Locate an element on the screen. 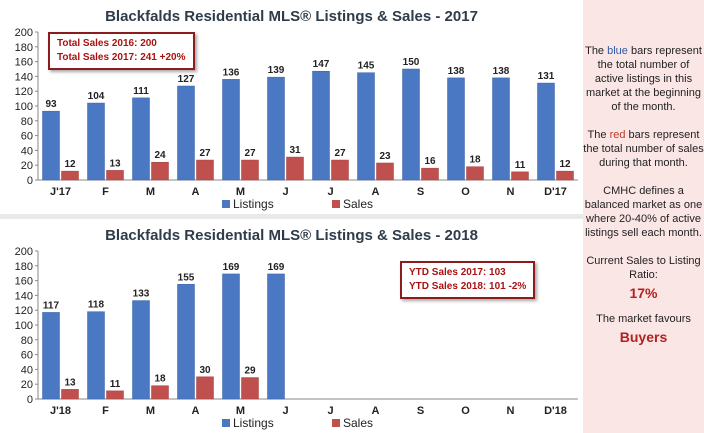 This screenshot has height=433, width=704. listings-value-label: 147 is located at coordinates (321, 64).